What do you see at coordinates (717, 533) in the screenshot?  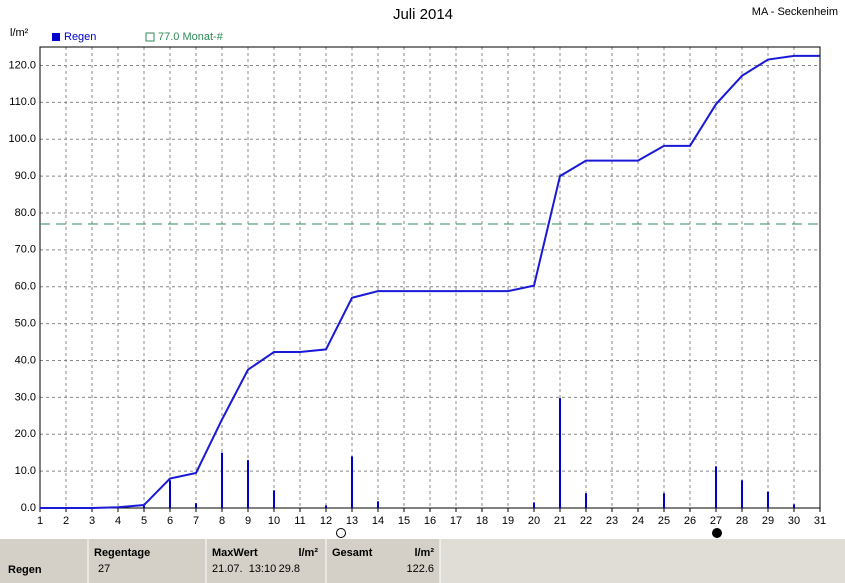 I see `new-moon` at bounding box center [717, 533].